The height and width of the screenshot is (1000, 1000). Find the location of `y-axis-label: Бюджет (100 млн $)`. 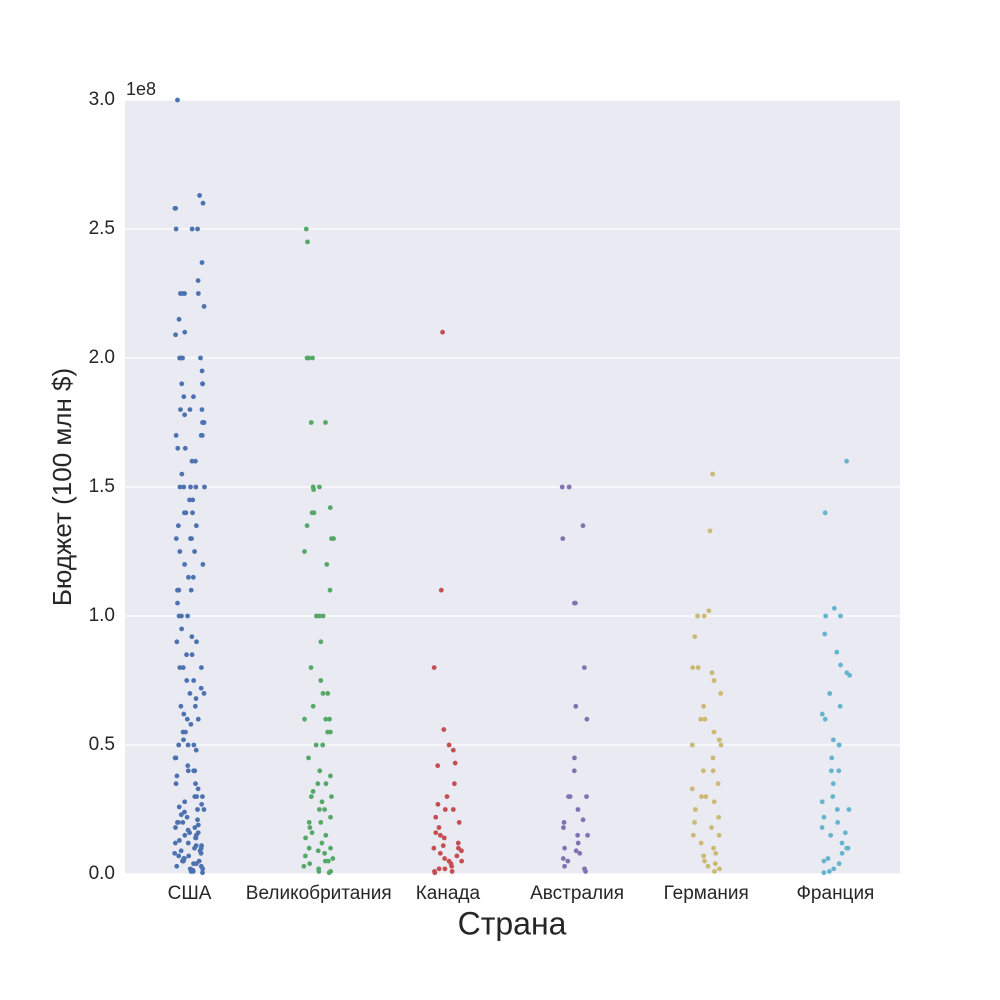

y-axis-label: Бюджет (100 млн $) is located at coordinates (62, 487).